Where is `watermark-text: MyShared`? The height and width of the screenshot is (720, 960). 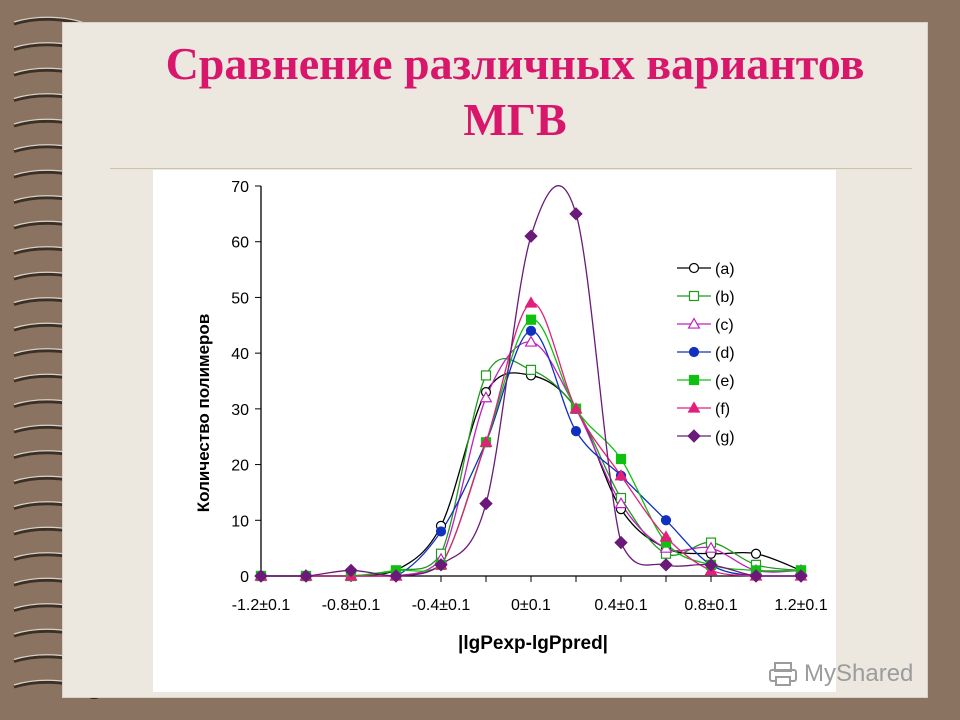
watermark-text: MyShared is located at coordinates (859, 673).